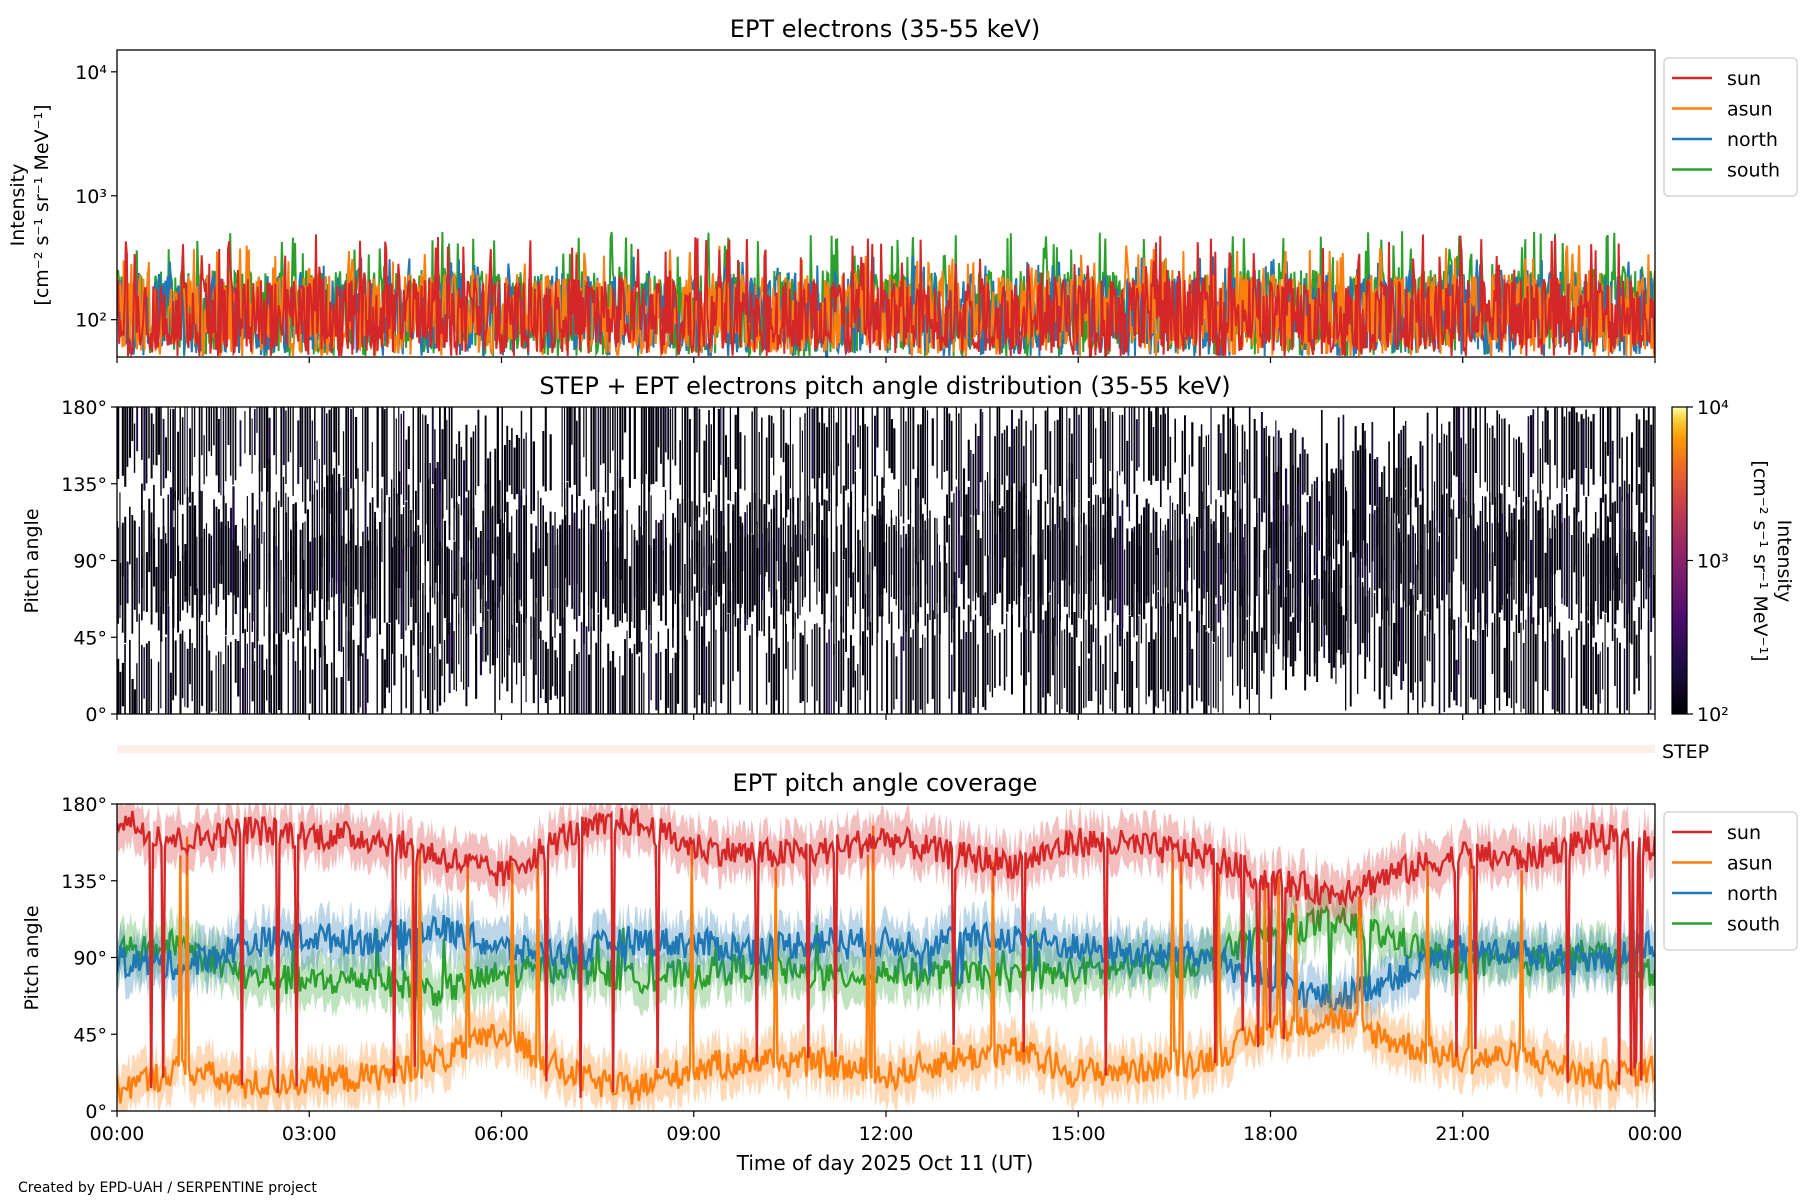  Describe the element at coordinates (1713, 562) in the screenshot. I see `colorbar-tick-label: 10³` at that location.